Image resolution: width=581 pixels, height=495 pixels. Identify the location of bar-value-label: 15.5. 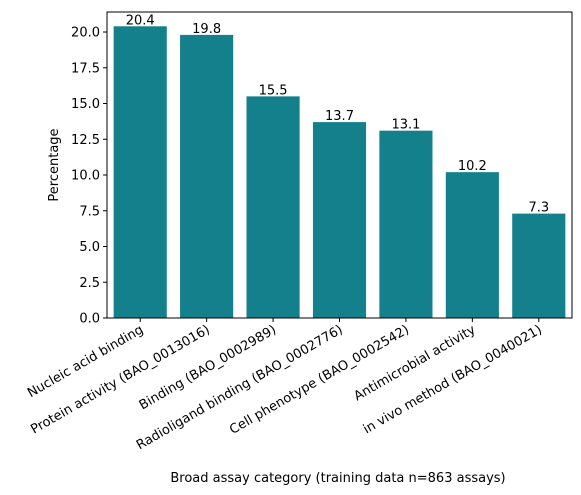
(273, 90).